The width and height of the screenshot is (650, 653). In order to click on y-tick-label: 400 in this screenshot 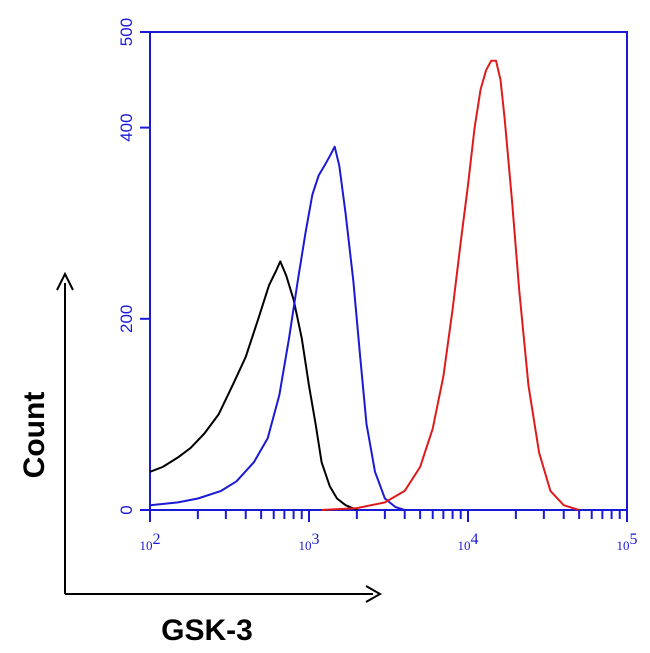, I will do `click(126, 127)`.